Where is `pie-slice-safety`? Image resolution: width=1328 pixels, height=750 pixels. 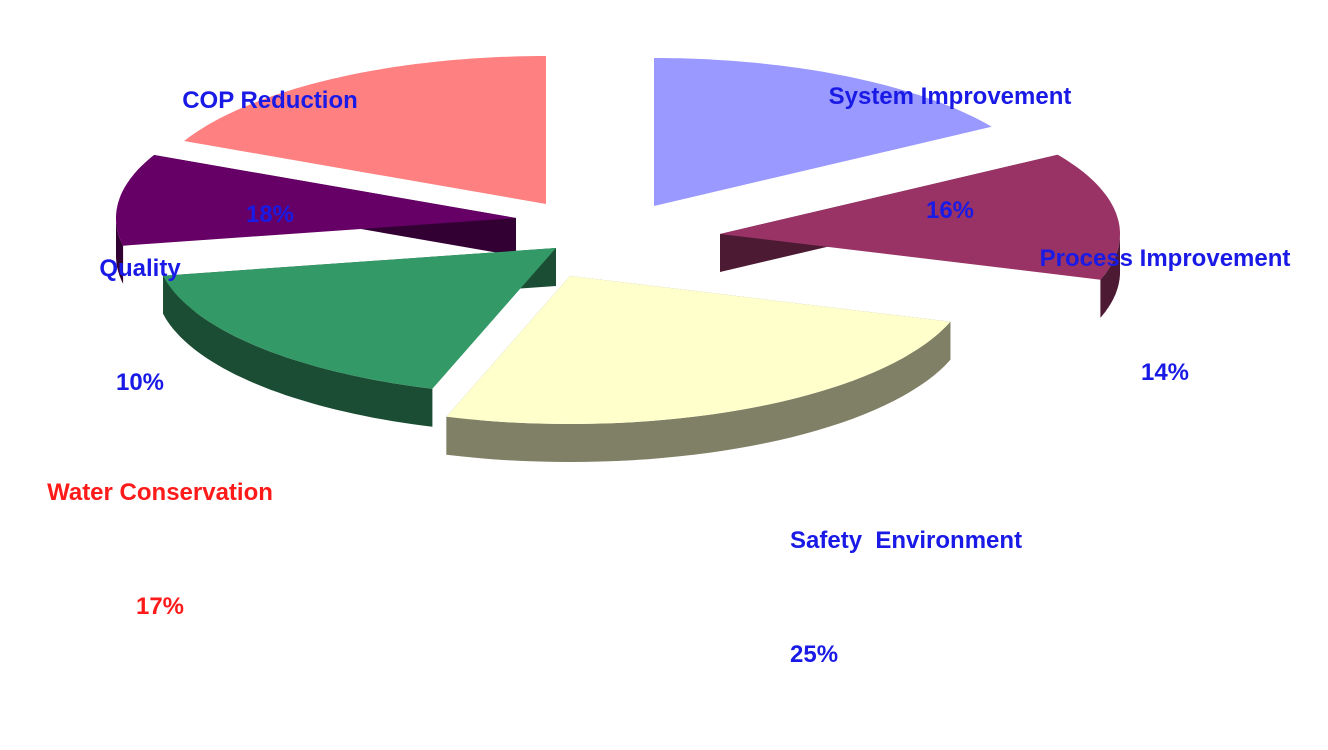
pie-slice-safety is located at coordinates (698, 350).